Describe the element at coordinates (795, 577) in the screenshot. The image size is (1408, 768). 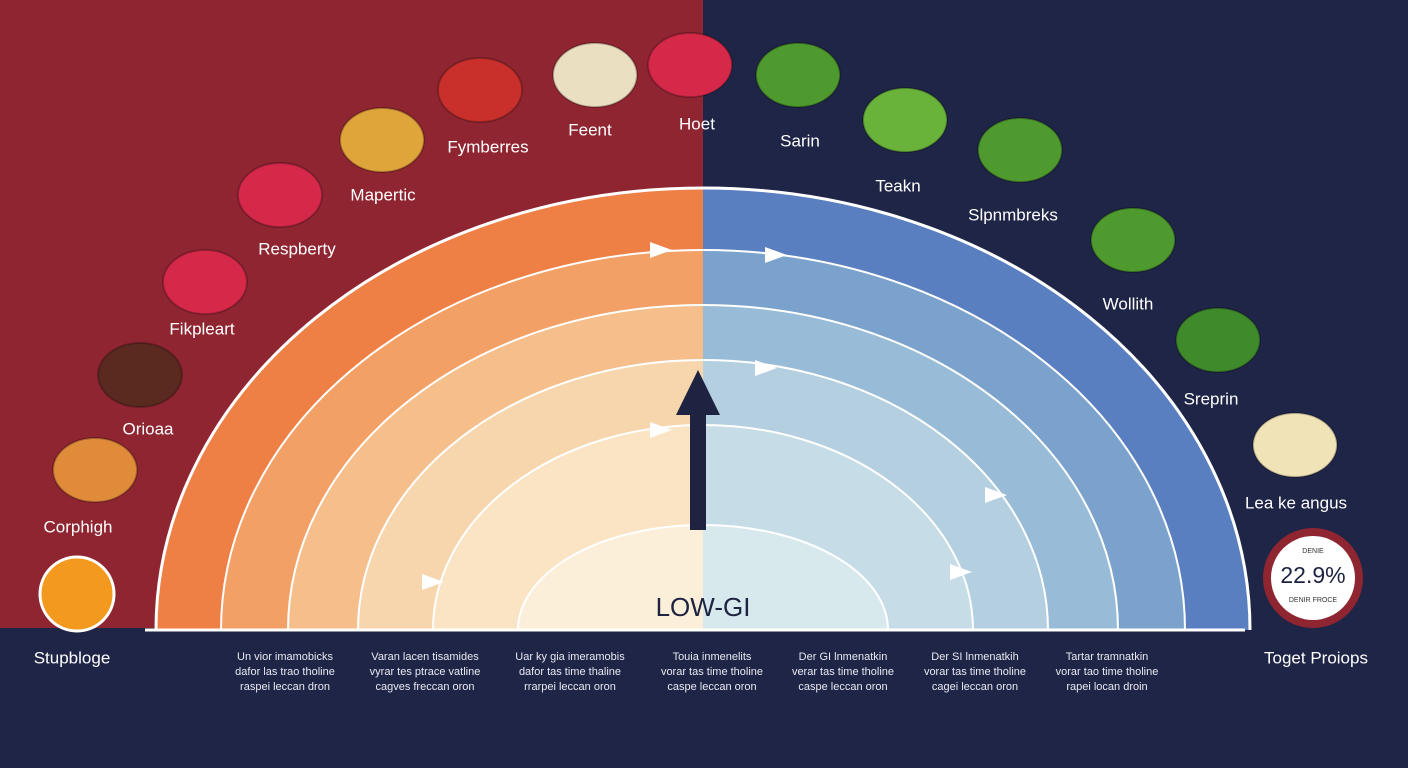
I see `arc-band-right` at that location.